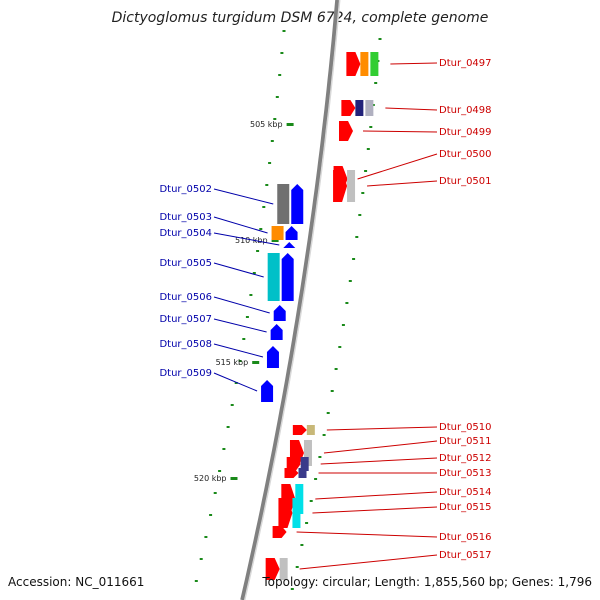 The width and height of the screenshot is (600, 600). I want to click on gene-label-forward: Dtur_0512, so click(465, 458).